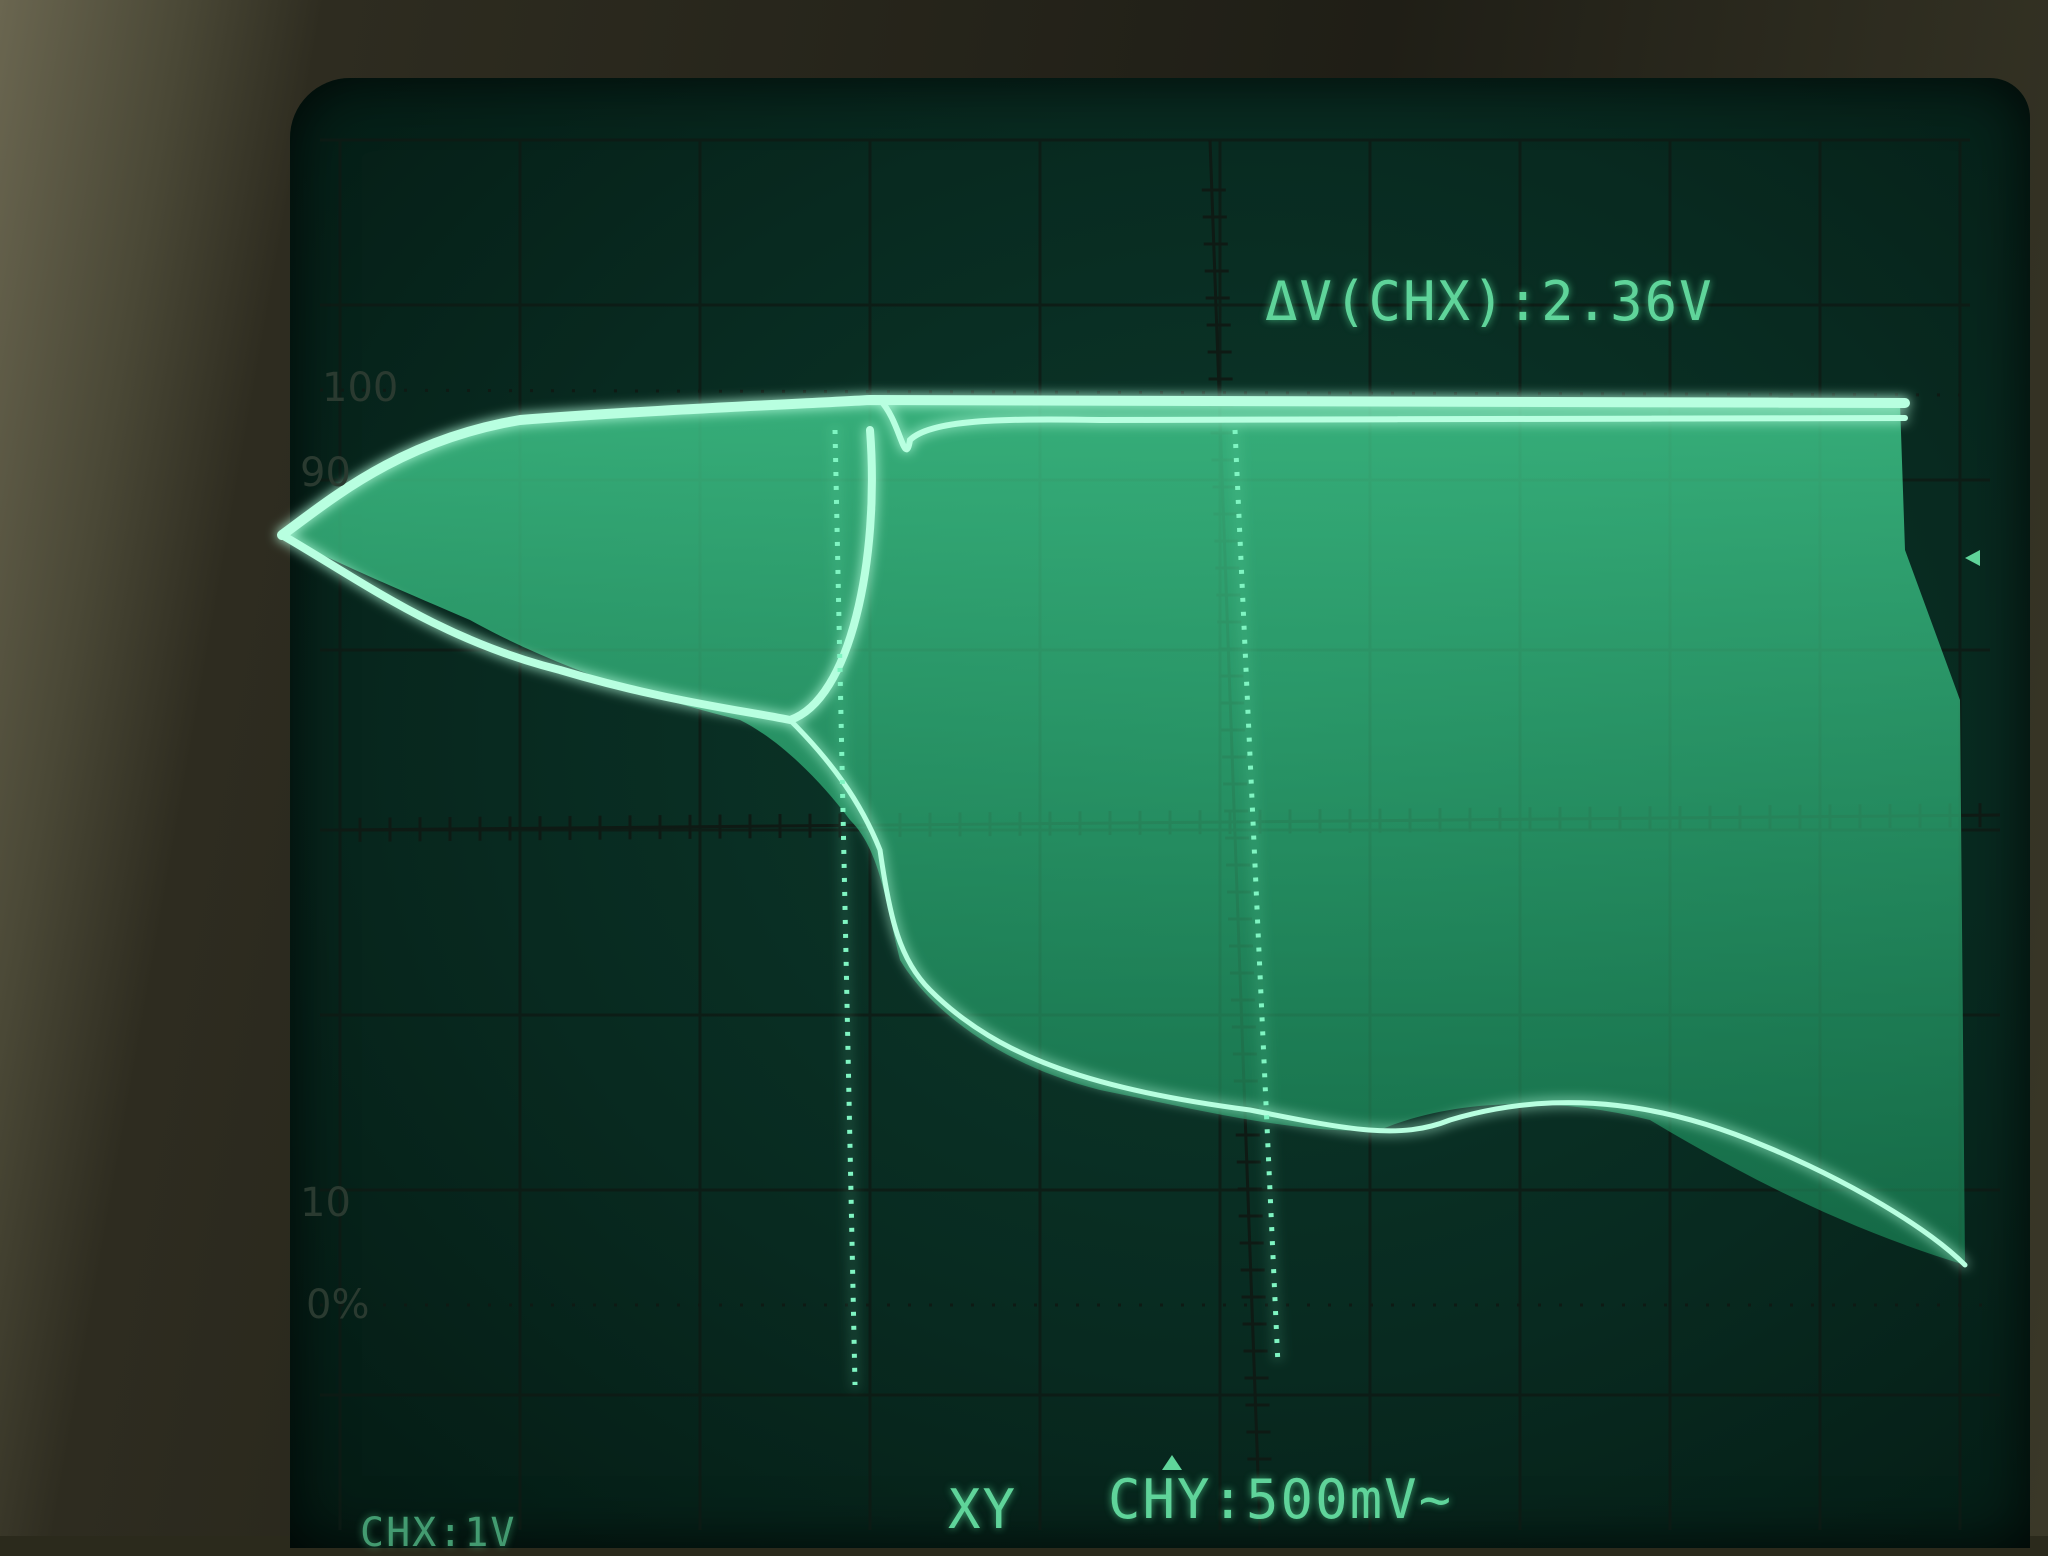 The width and height of the screenshot is (2048, 1556). Describe the element at coordinates (1489, 301) in the screenshot. I see `delta-voltage-readout: ΔV(CHX):2.36V` at that location.